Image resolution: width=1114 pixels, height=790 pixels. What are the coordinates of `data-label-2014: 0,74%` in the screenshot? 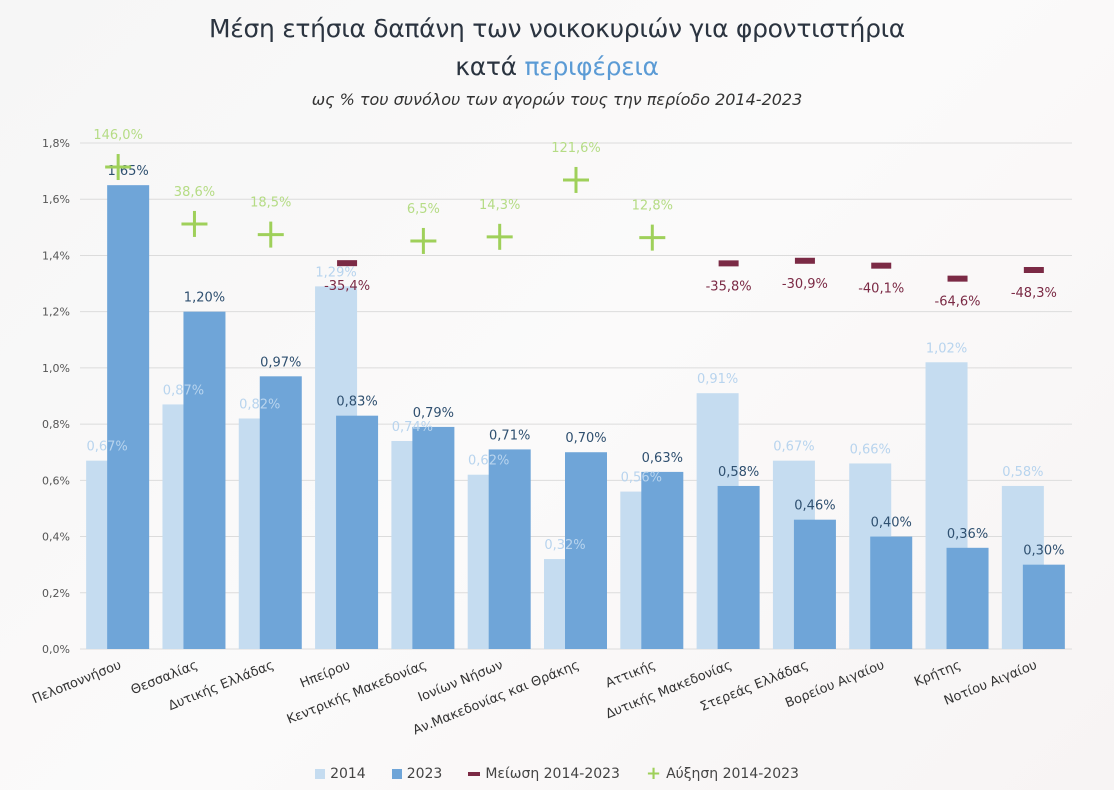 It's located at (412, 427).